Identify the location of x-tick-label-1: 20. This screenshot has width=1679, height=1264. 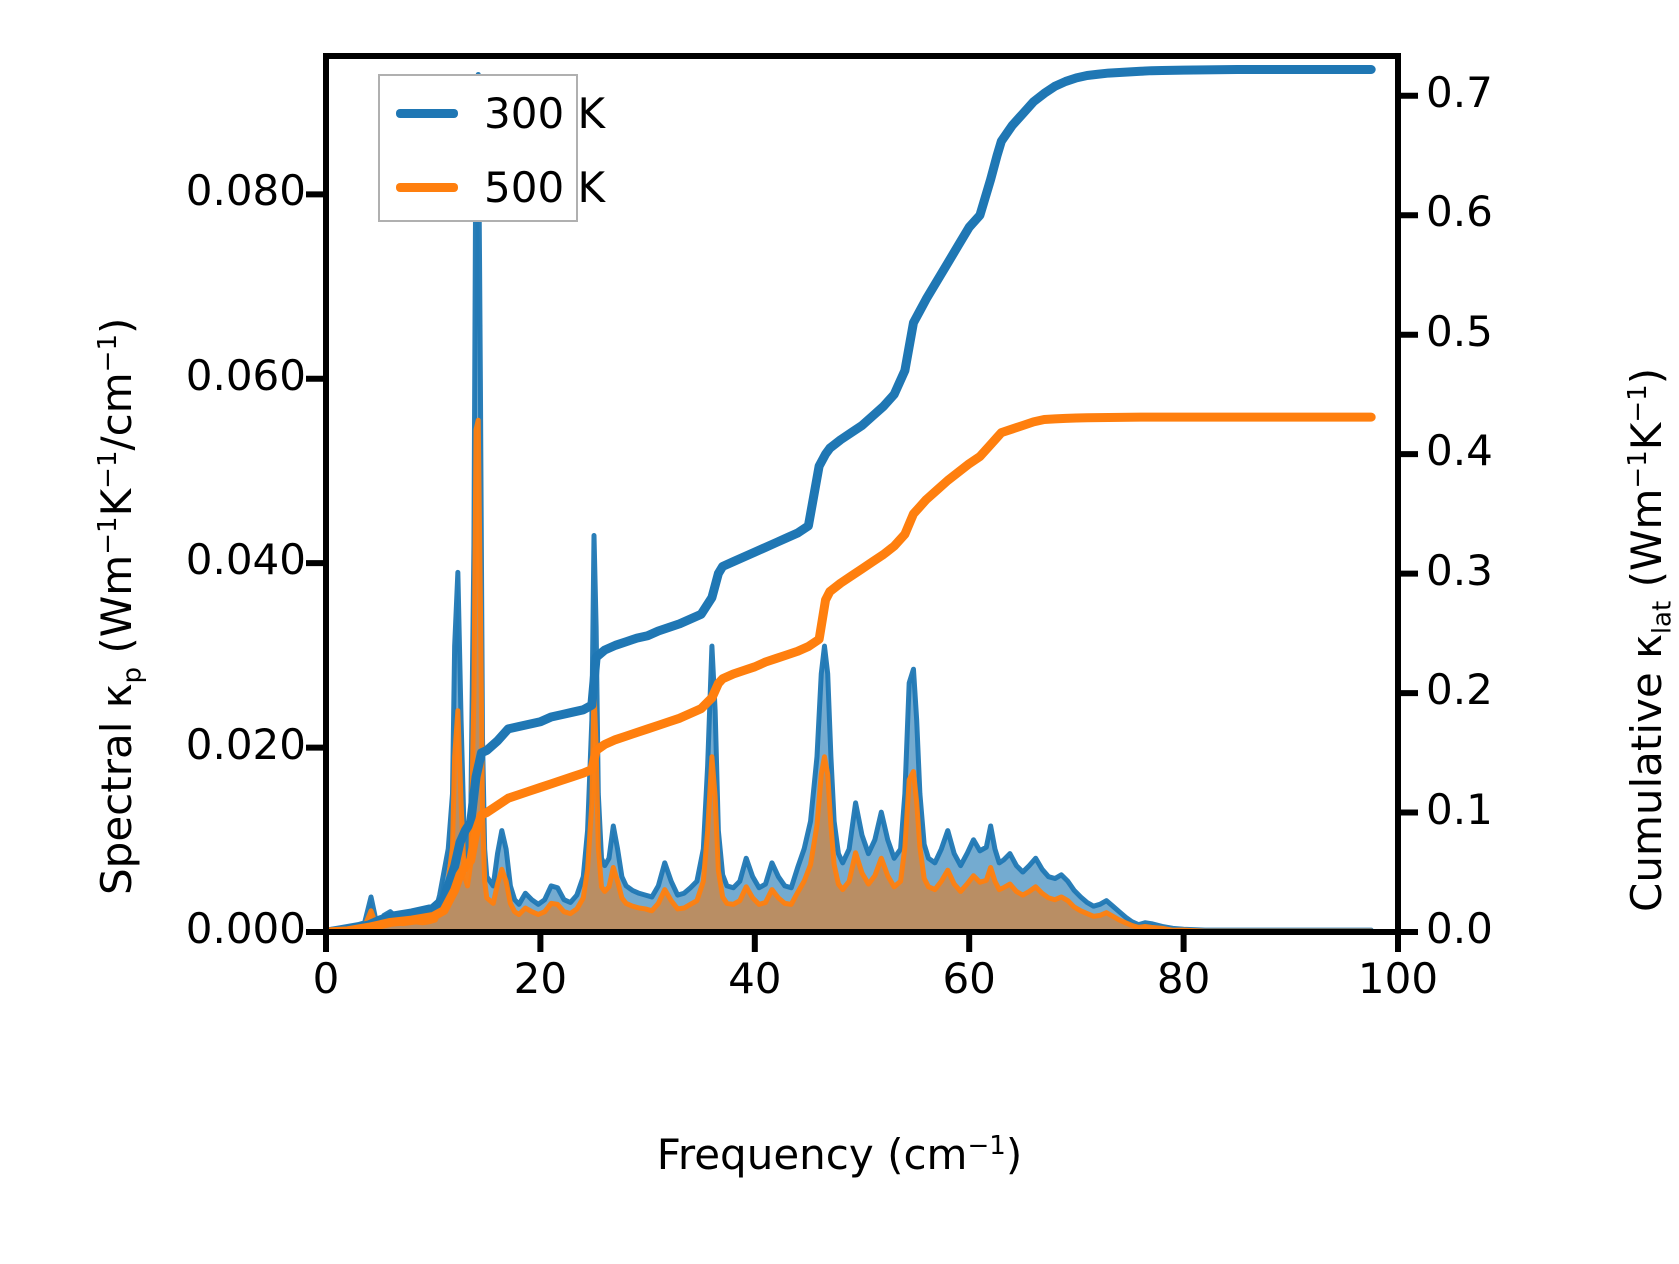
(540, 978).